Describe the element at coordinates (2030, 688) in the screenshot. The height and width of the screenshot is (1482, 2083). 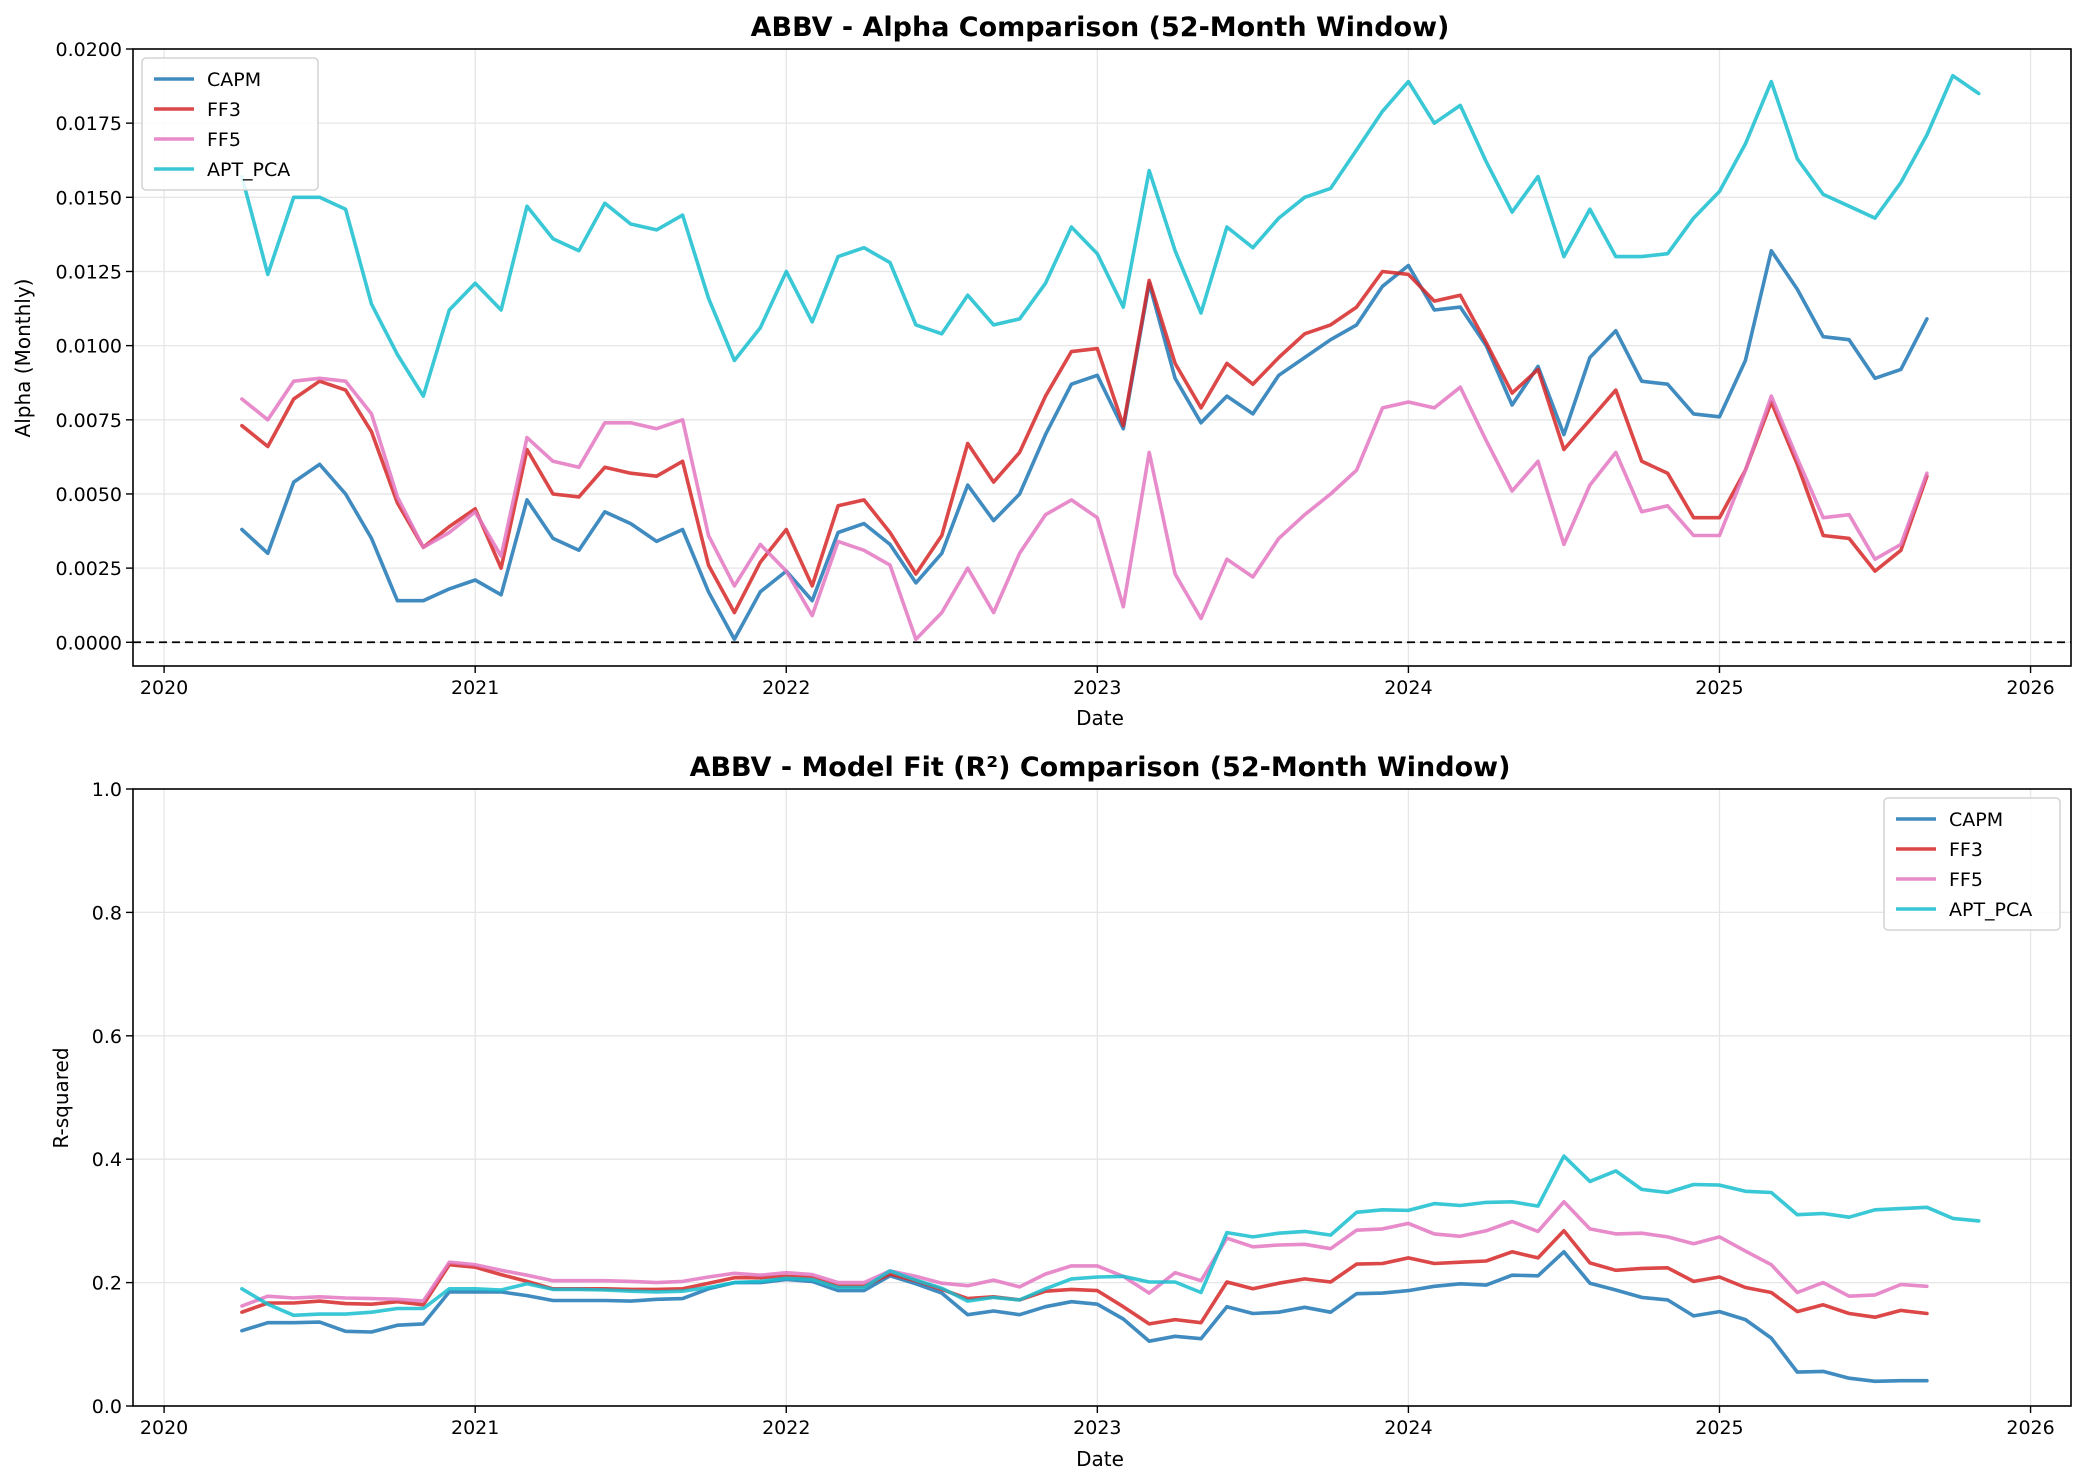
I see `alpha-x-tick-label: 2026` at that location.